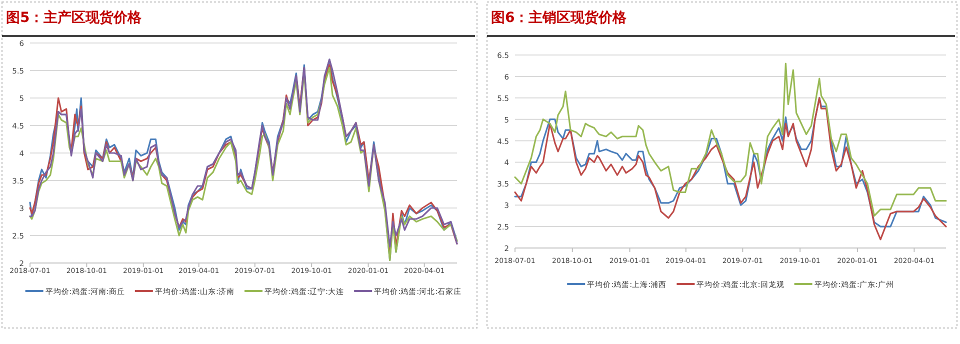 This screenshot has height=344, width=960. I want to click on chart-title: 图6：主销区现货价格, so click(559, 17).